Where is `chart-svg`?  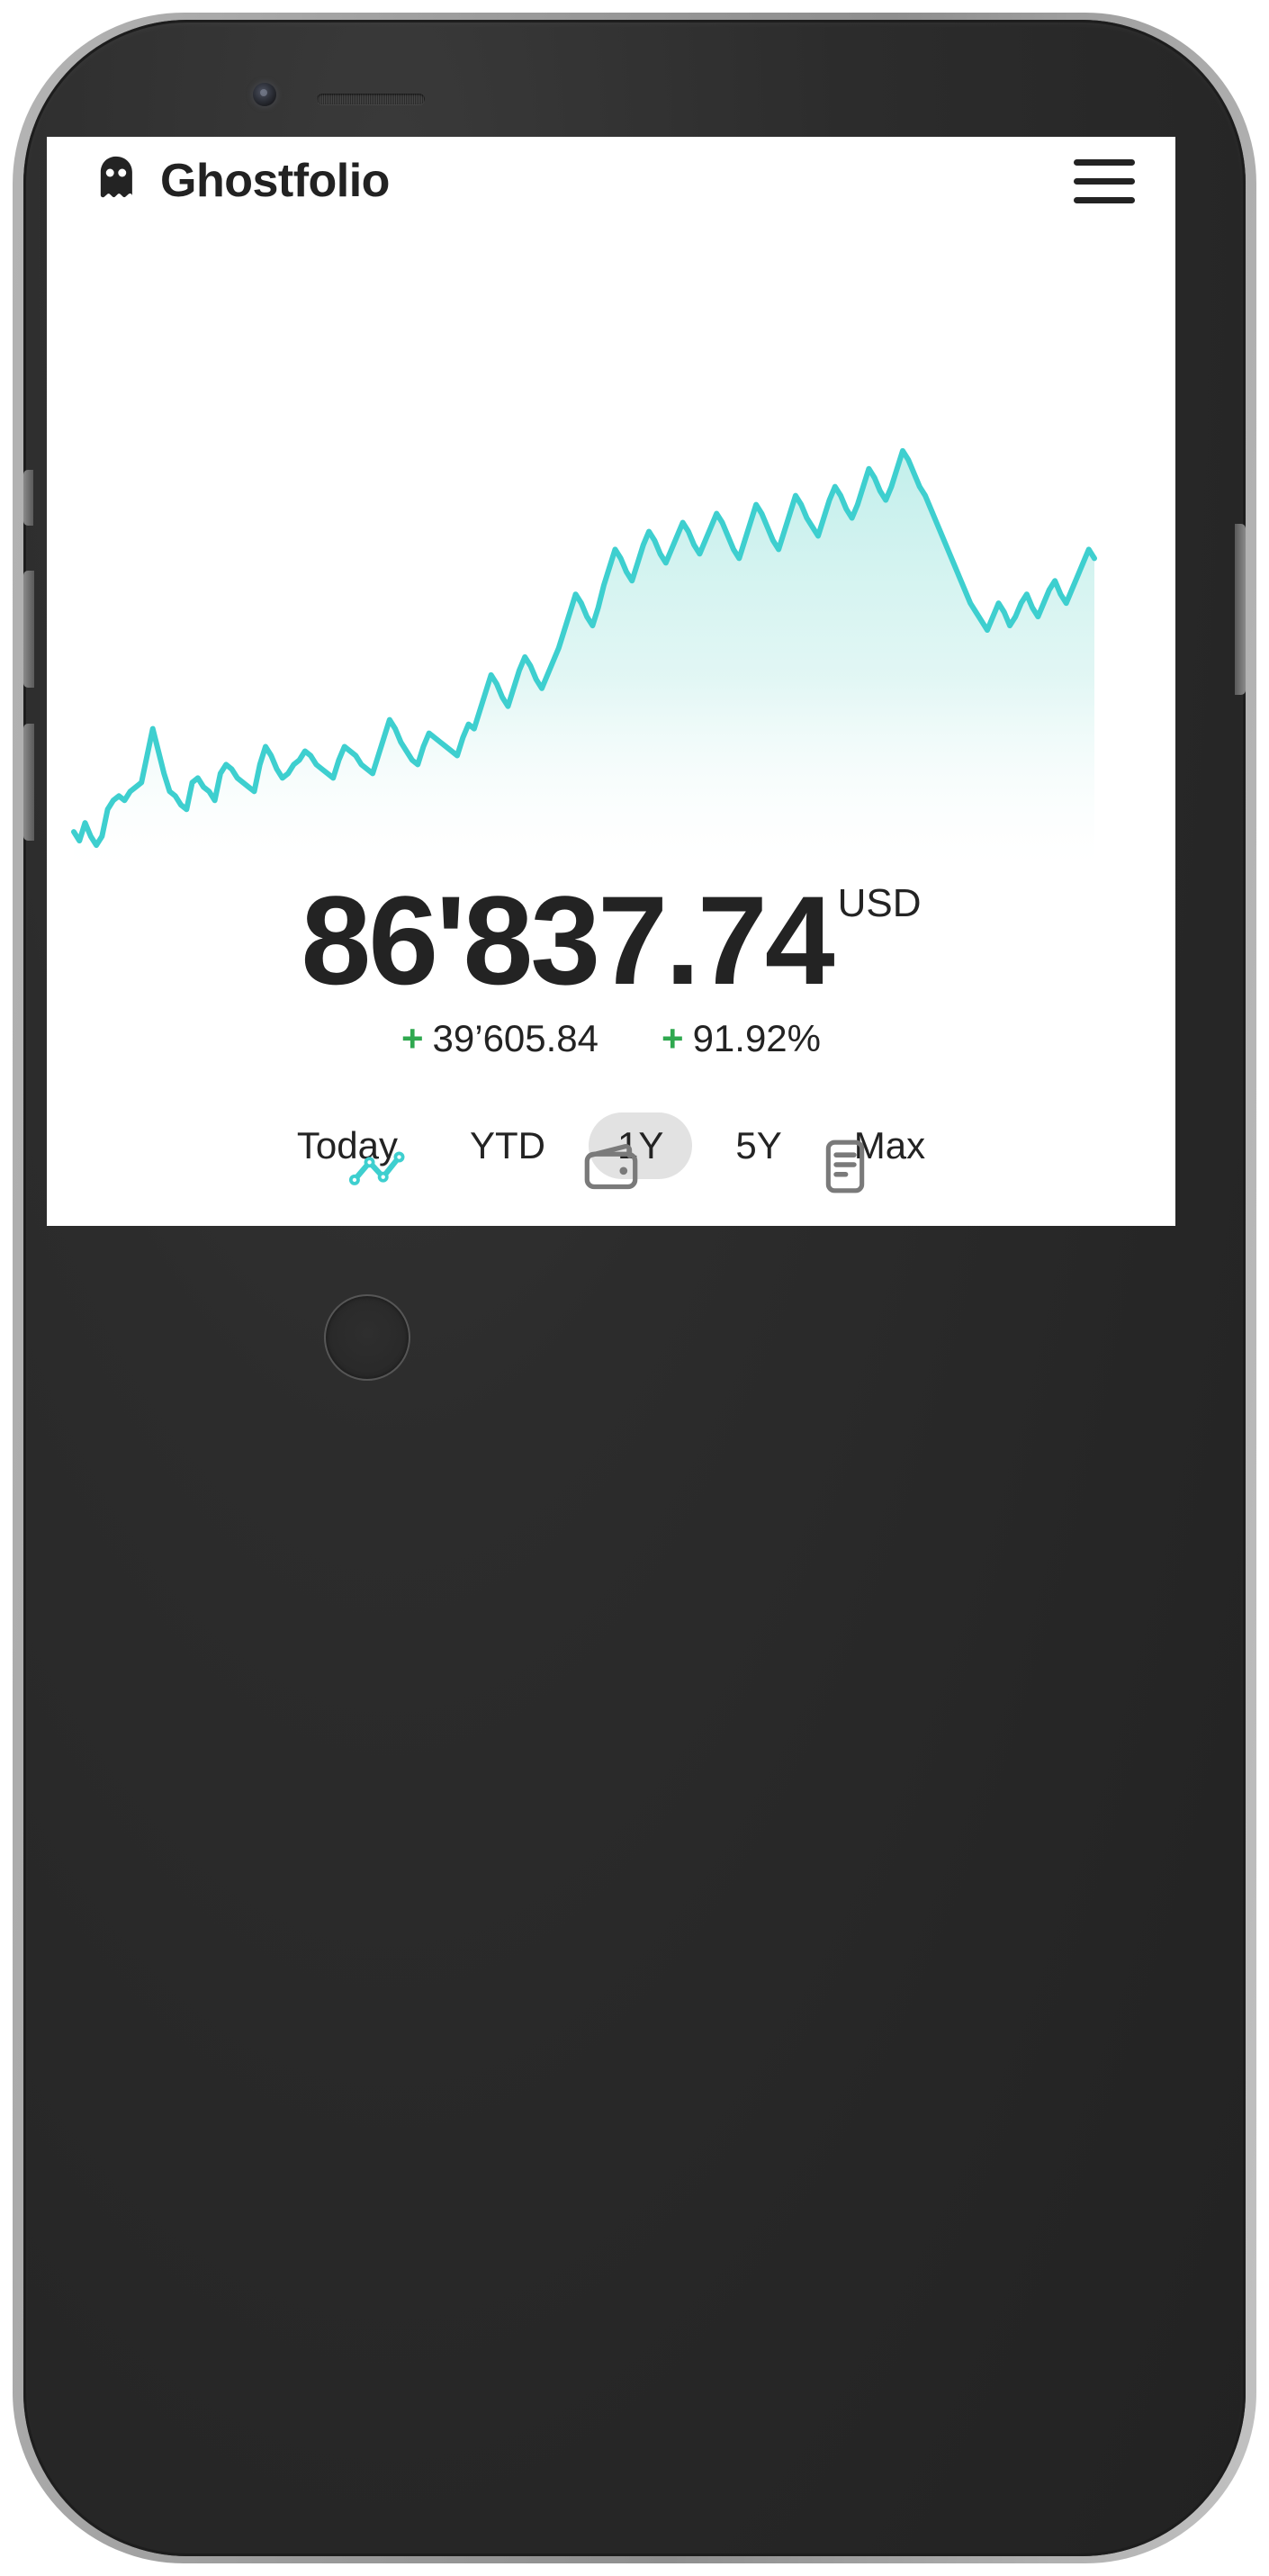
chart-svg is located at coordinates (584, 657).